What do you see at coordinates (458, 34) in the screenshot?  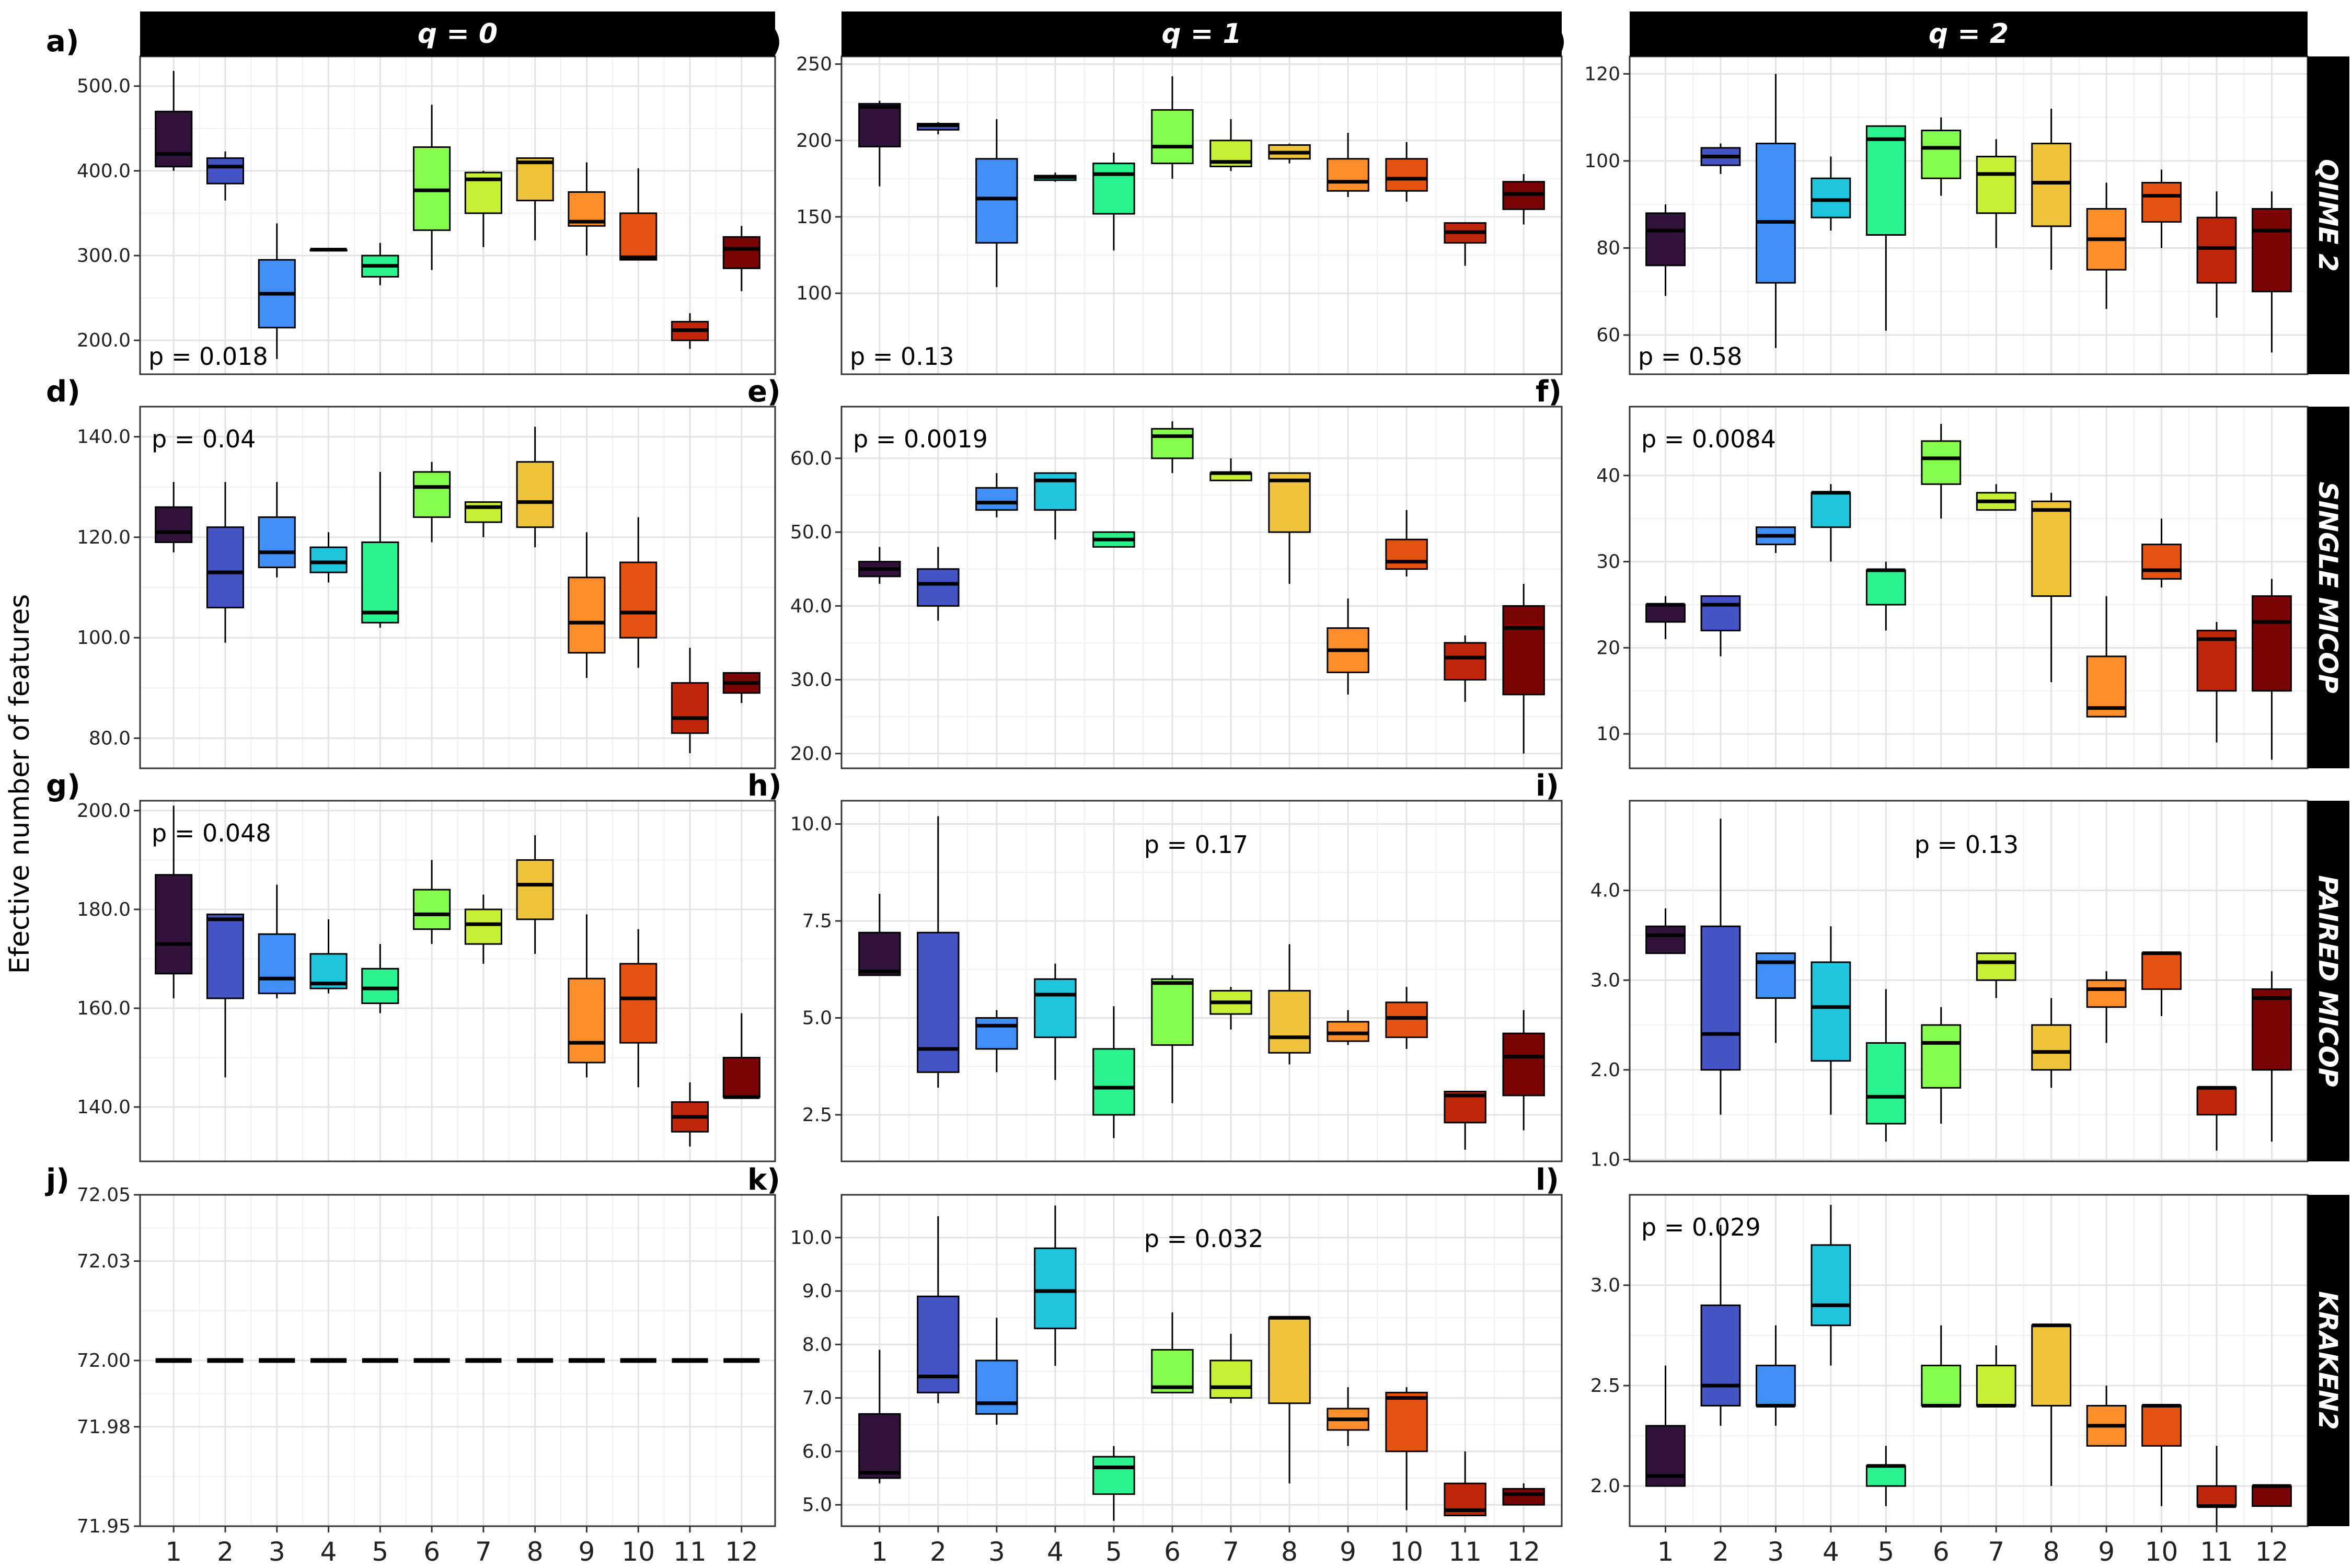 I see `column-title-q-0: q = 0` at bounding box center [458, 34].